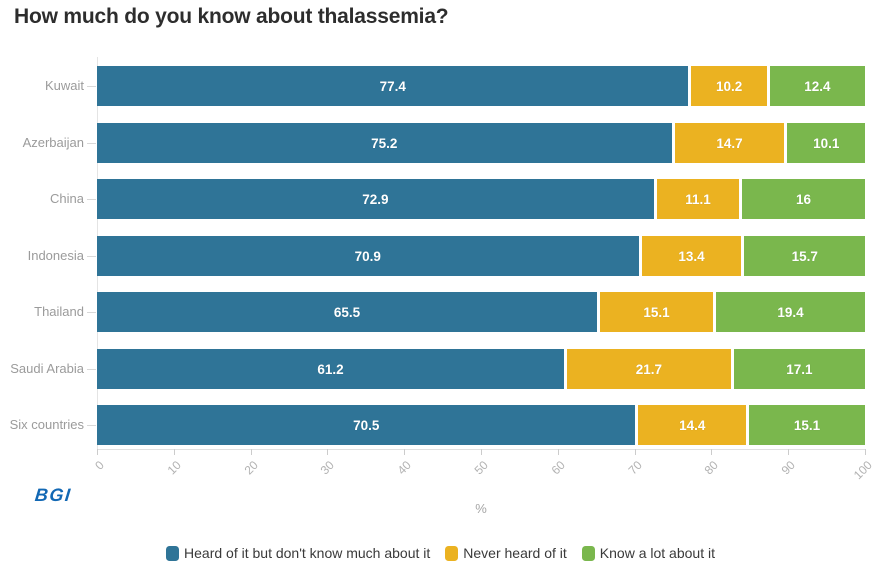  Describe the element at coordinates (53, 495) in the screenshot. I see `bgi-logo: BGI` at that location.